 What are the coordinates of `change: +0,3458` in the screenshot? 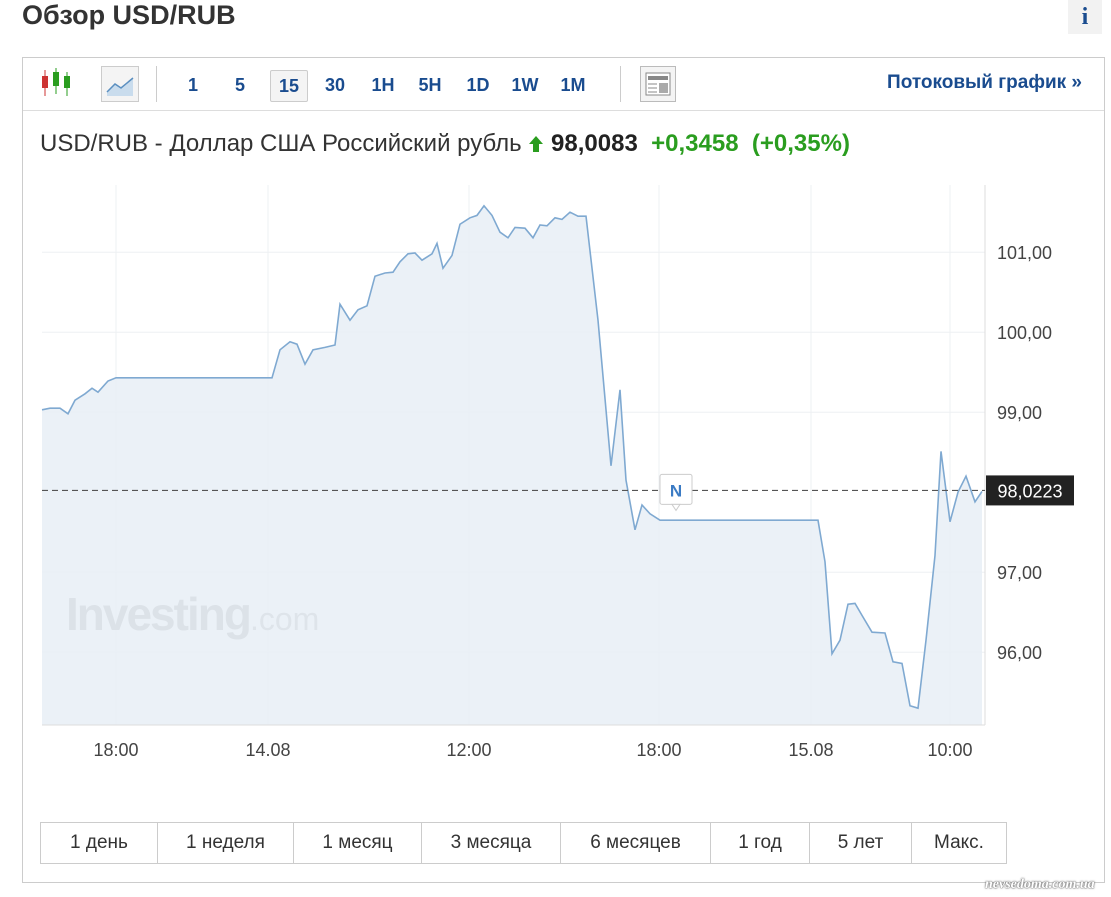 It's located at (695, 143).